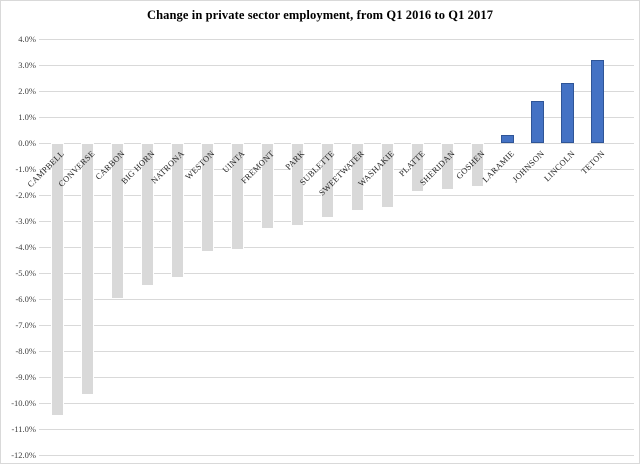  Describe the element at coordinates (27, 91) in the screenshot. I see `y-tick-label: 2.0%` at that location.